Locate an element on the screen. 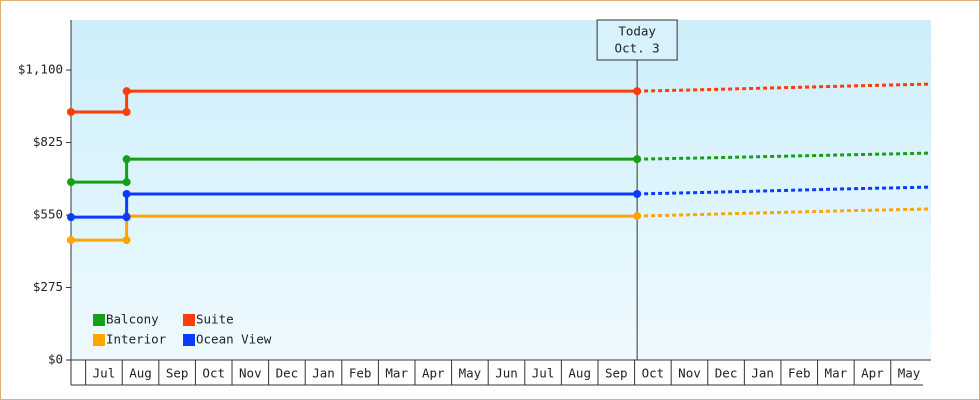 This screenshot has height=400, width=980. today-box is located at coordinates (637, 40).